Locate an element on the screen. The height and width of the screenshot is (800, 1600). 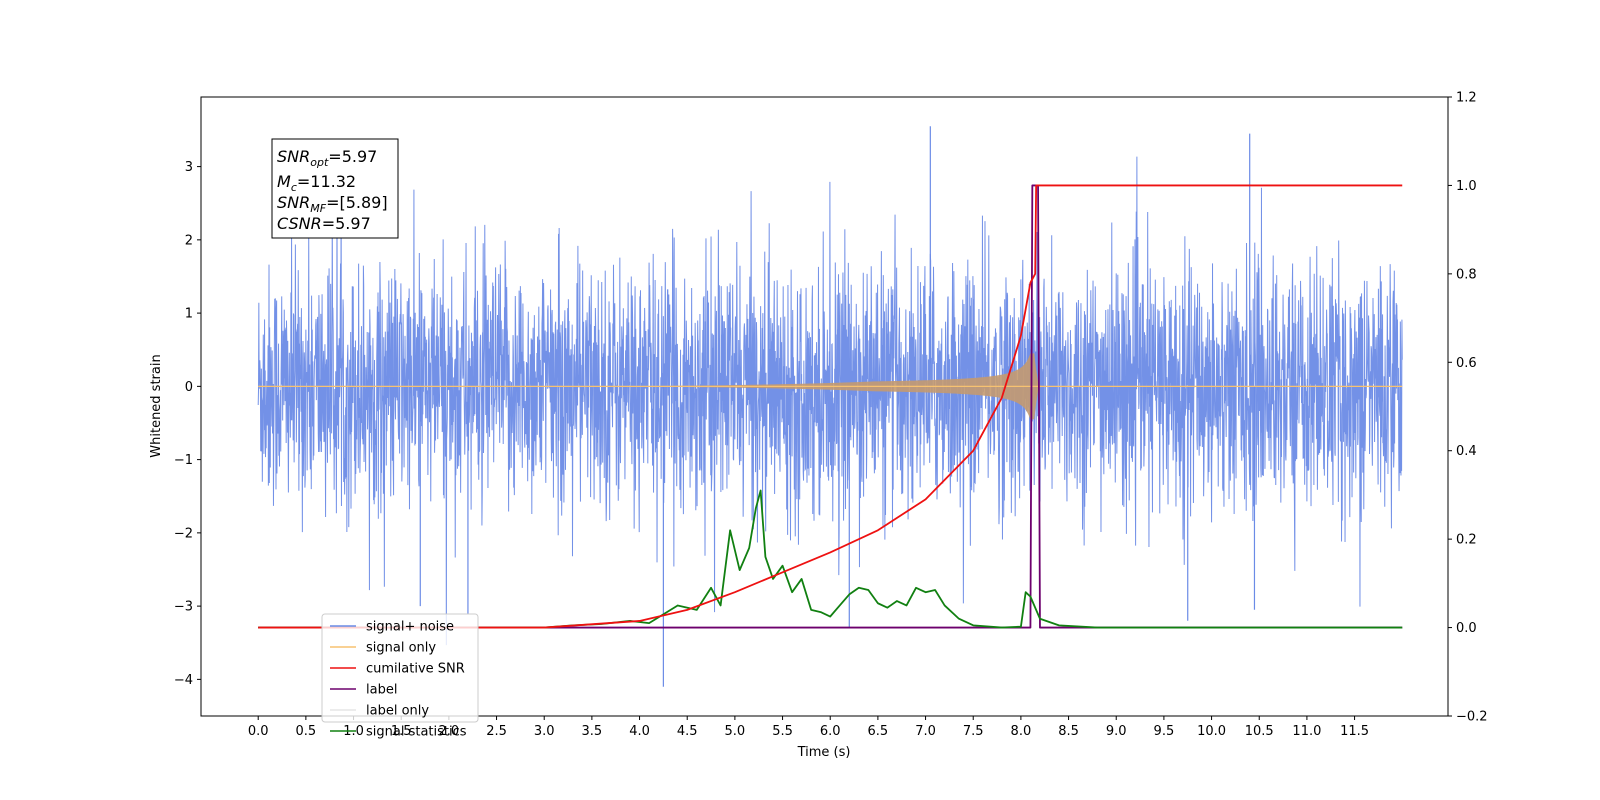
x-tick-label: 10.5 is located at coordinates (1259, 731).